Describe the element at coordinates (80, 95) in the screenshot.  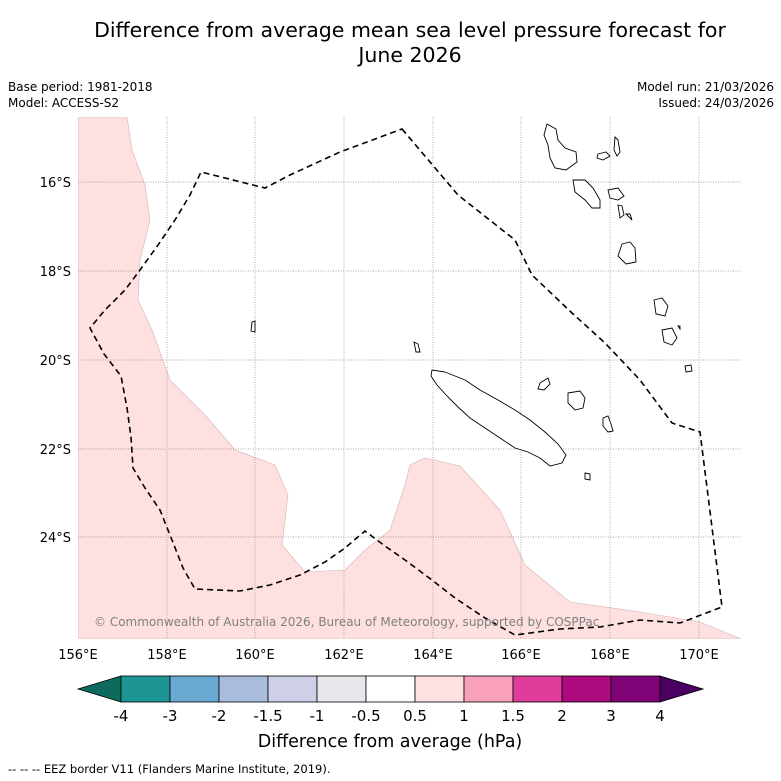
I see `meta-left: Base period: 1981-2018 Model: ACCESS-S2` at that location.